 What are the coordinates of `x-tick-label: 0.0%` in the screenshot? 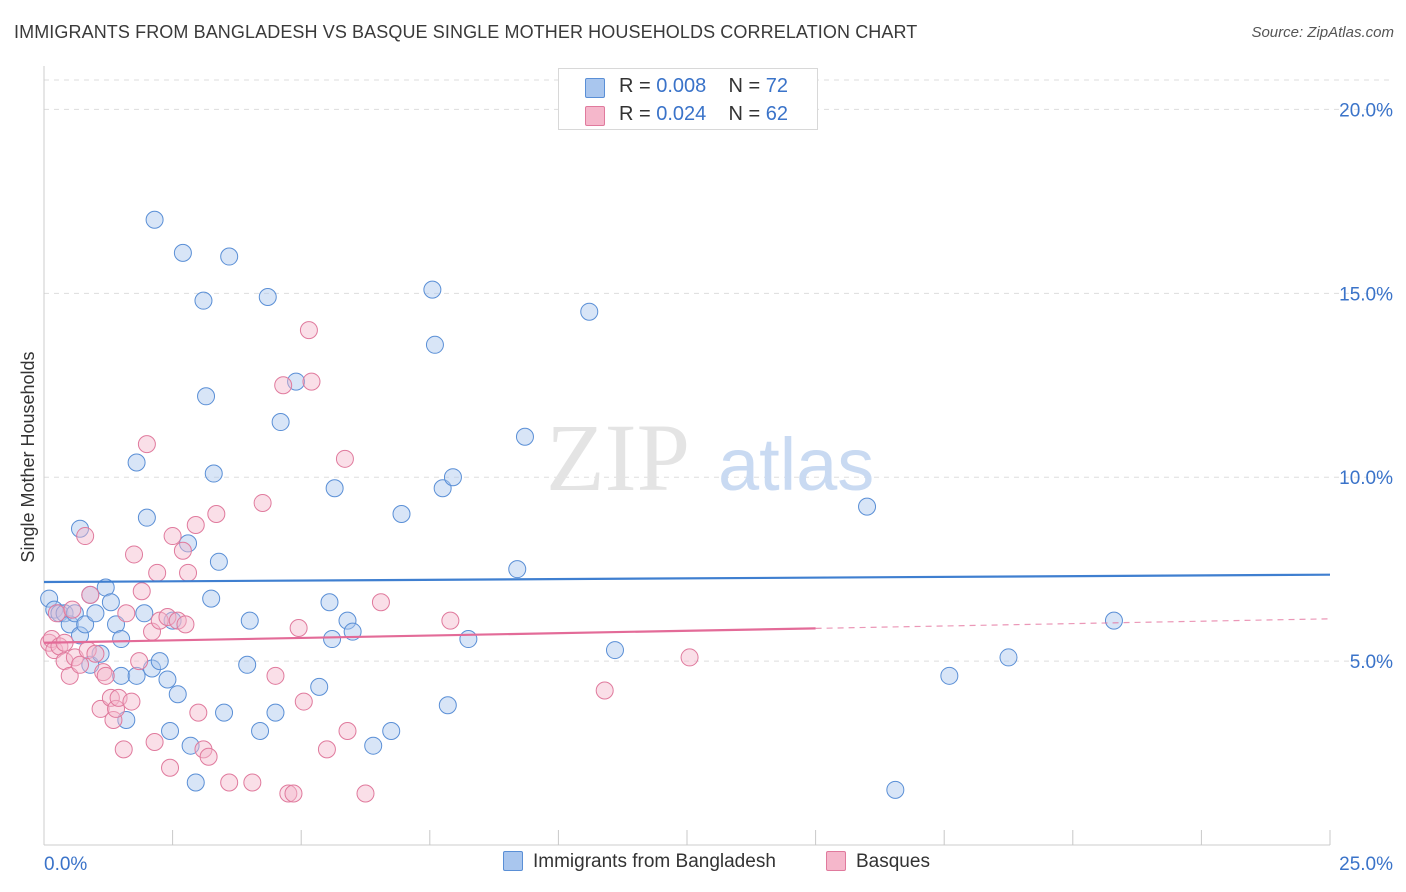 It's located at (65, 864).